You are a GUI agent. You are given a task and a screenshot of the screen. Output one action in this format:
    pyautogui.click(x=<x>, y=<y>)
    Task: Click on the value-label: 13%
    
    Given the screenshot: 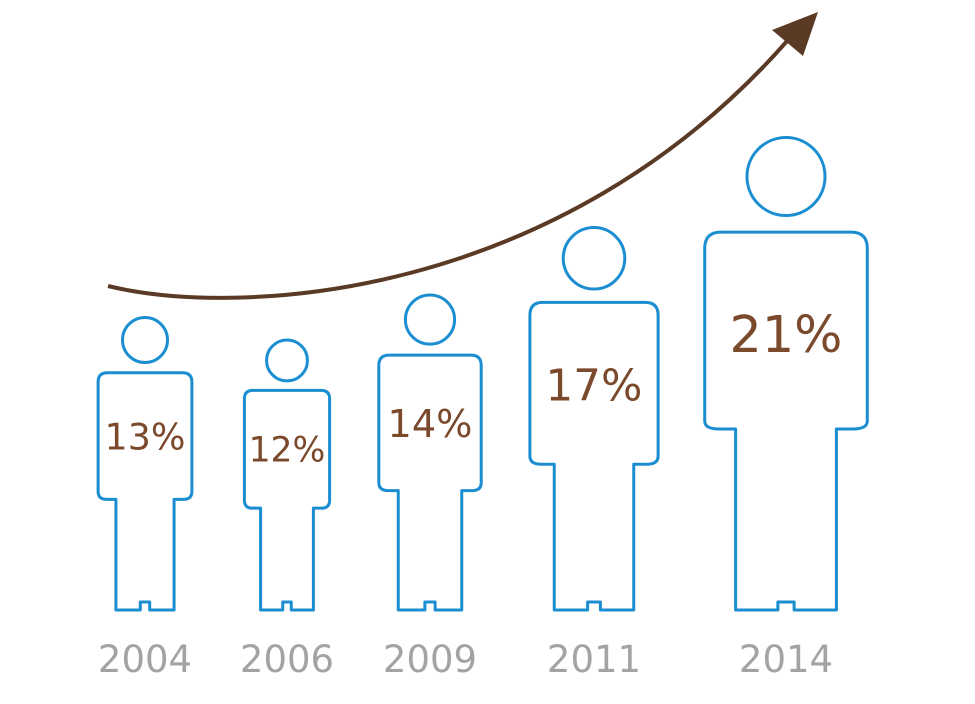 What is the action you would take?
    pyautogui.click(x=145, y=437)
    